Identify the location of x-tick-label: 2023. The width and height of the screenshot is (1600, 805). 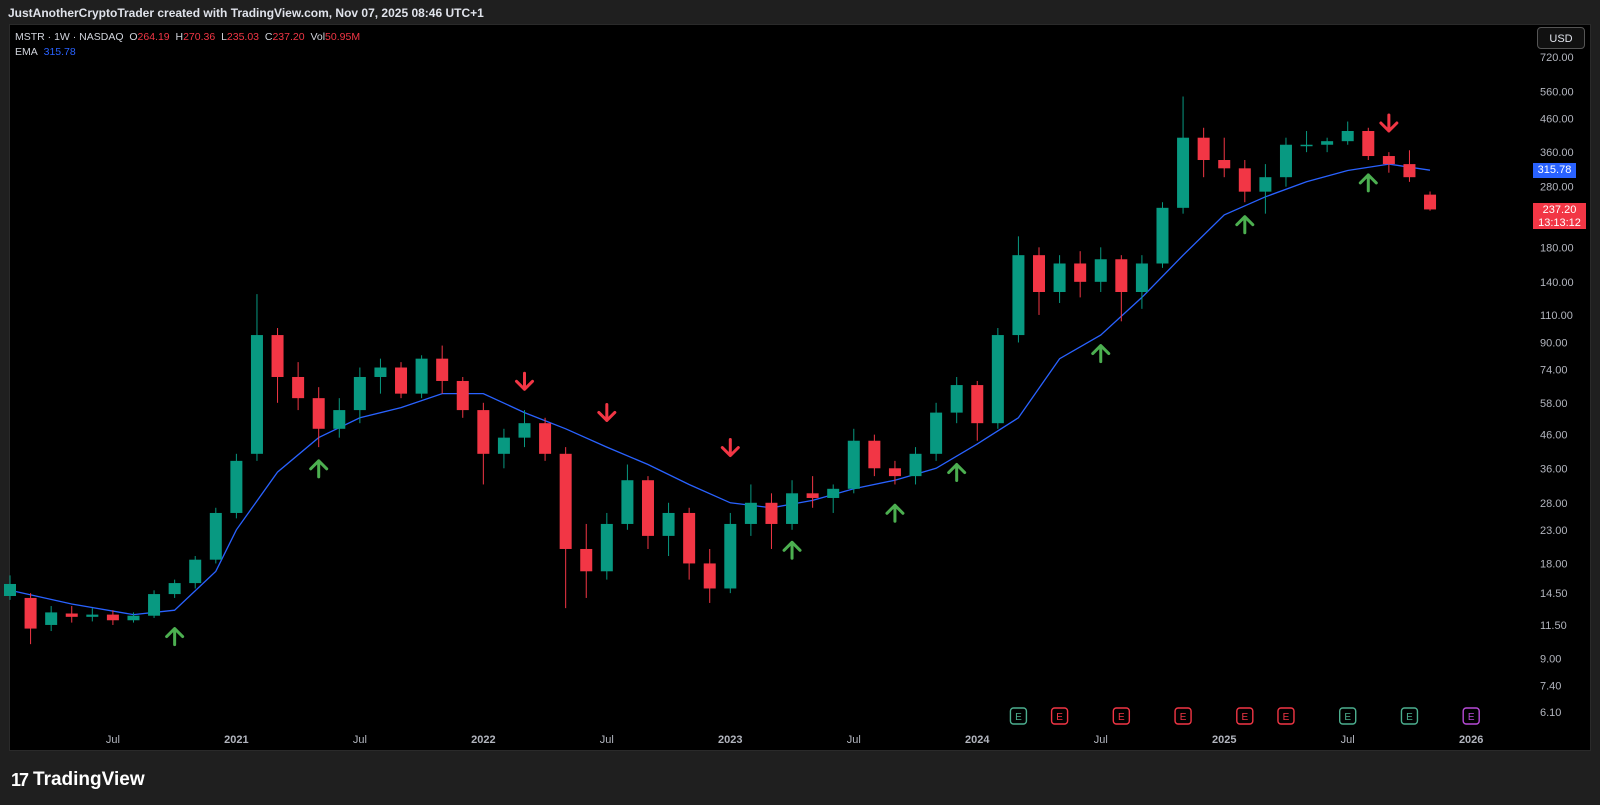
(730, 740).